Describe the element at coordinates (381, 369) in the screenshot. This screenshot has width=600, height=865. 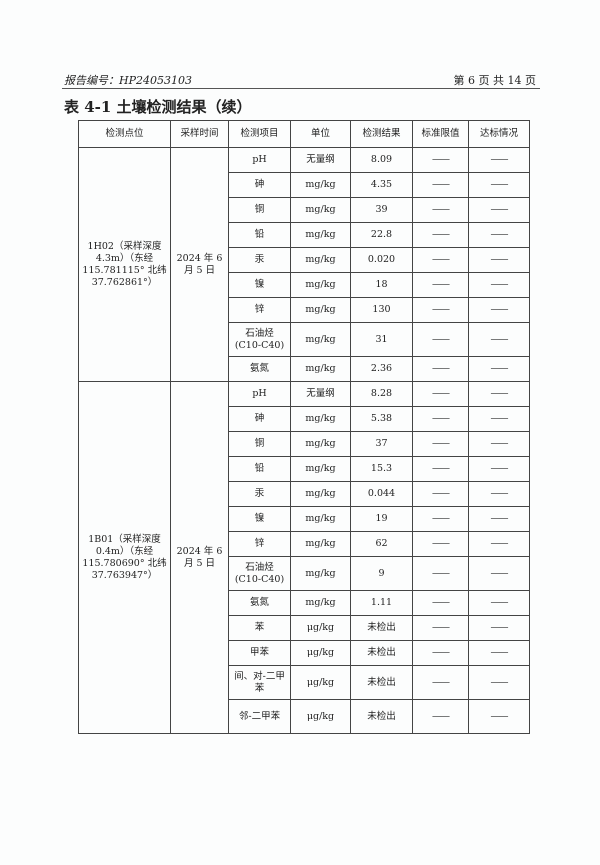
I see `result-cell: 2.36` at that location.